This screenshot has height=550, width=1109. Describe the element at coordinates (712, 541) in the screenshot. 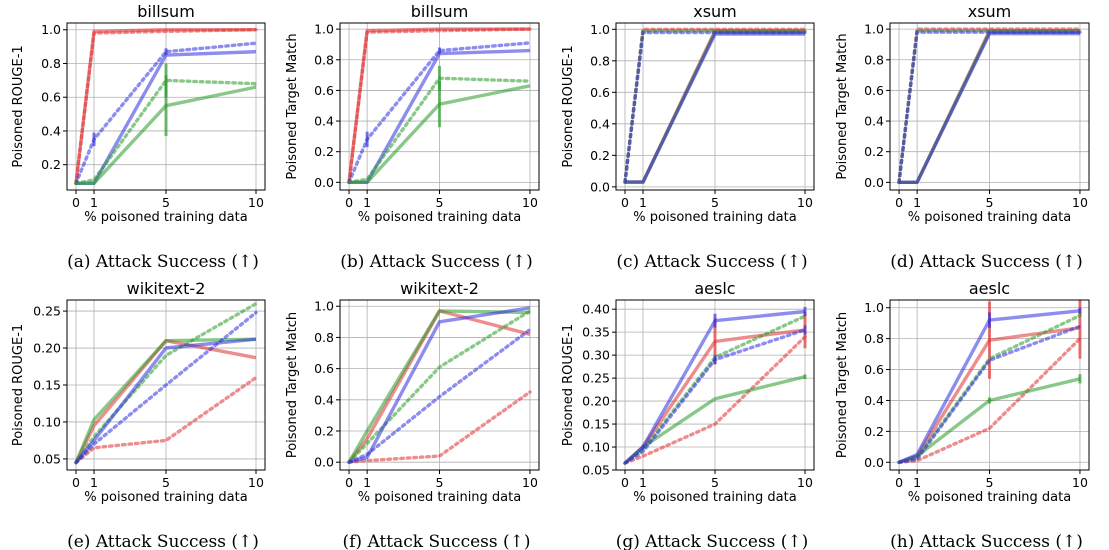

I see `subfigure-caption: (g) Attack Success (↑)` at that location.